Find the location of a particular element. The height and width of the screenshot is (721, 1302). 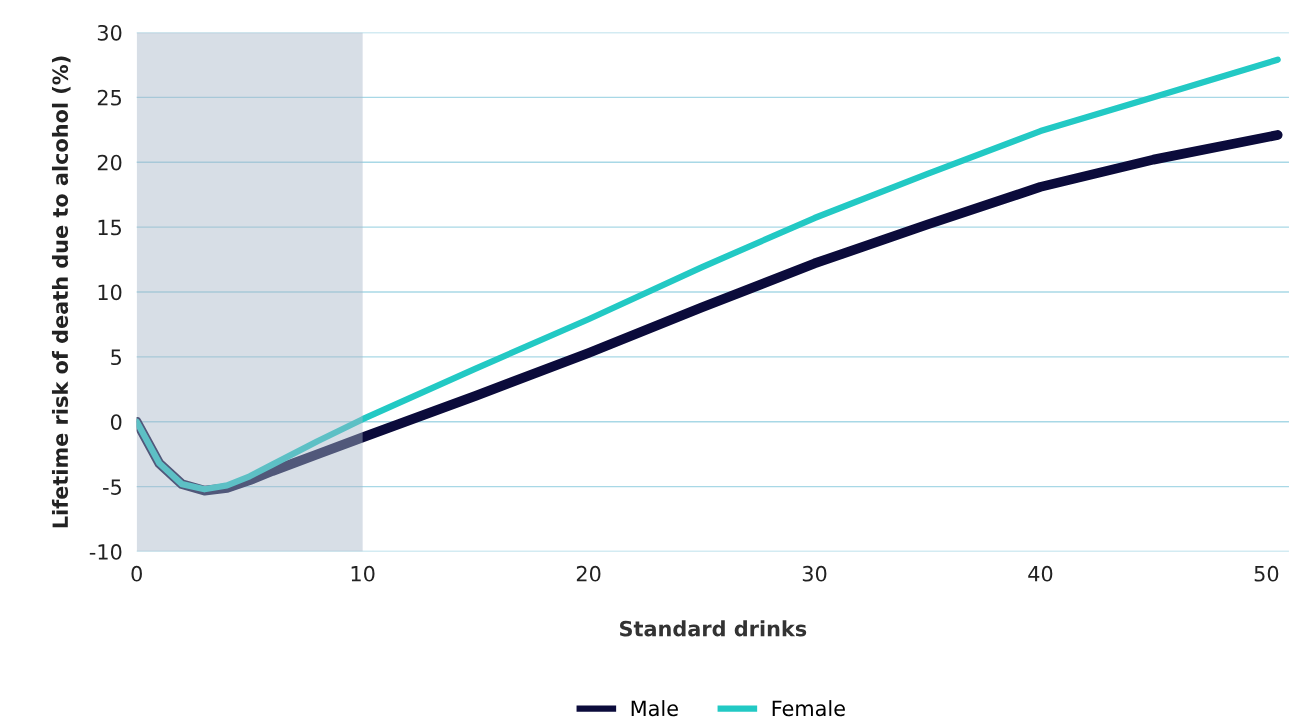

x-tick-label: 30 is located at coordinates (814, 573).